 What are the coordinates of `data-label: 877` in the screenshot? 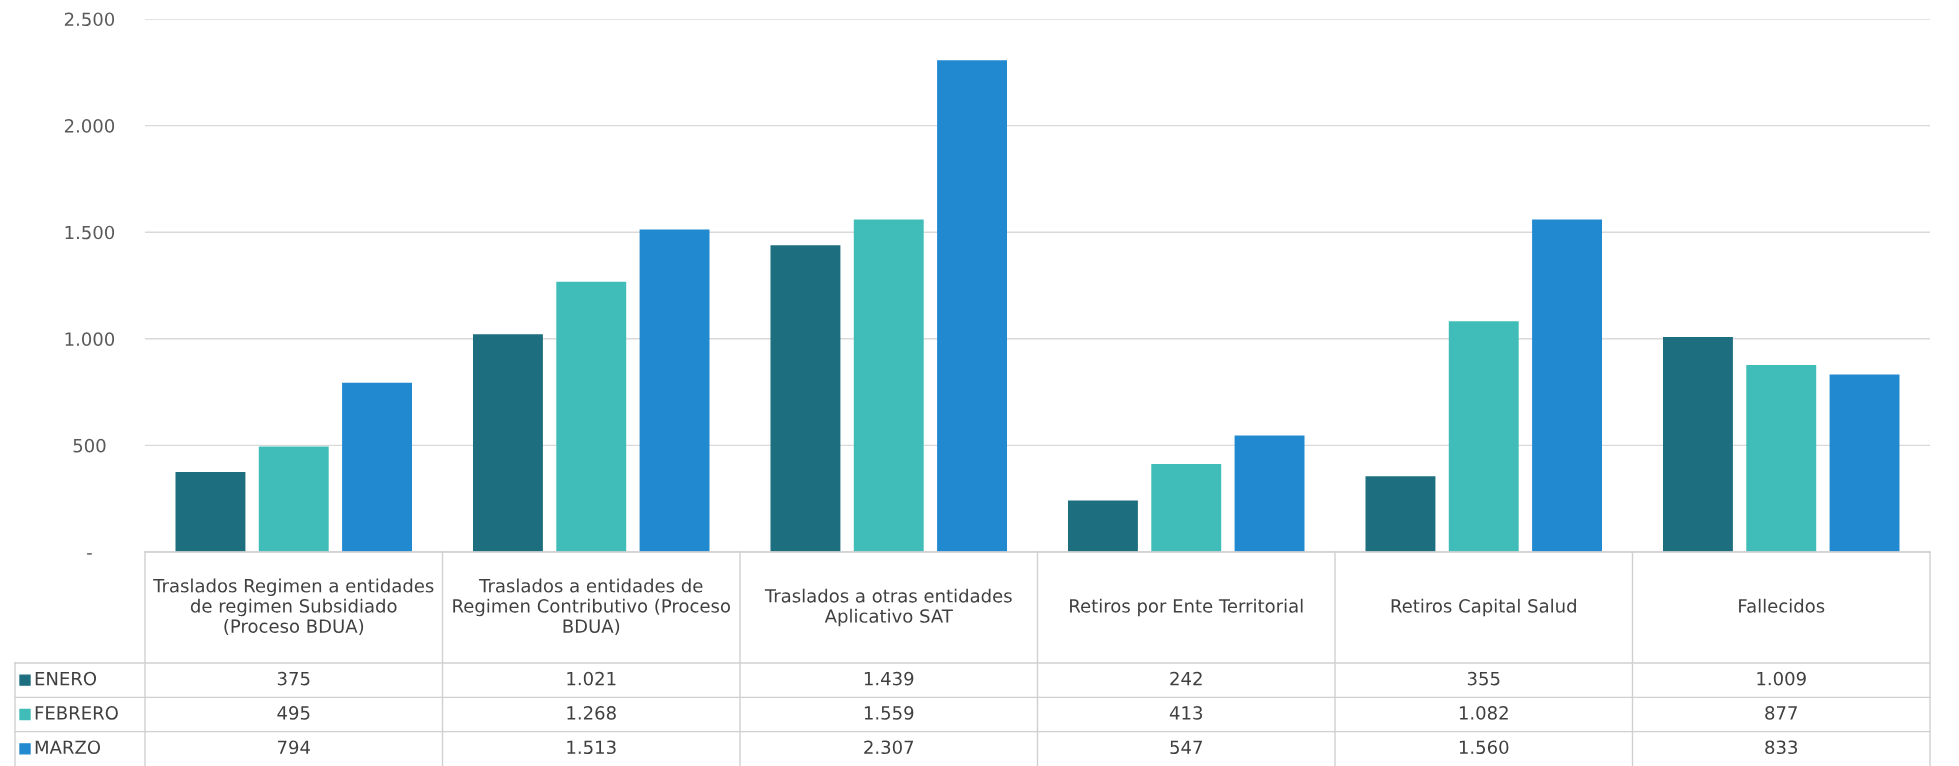 It's located at (1781, 713).